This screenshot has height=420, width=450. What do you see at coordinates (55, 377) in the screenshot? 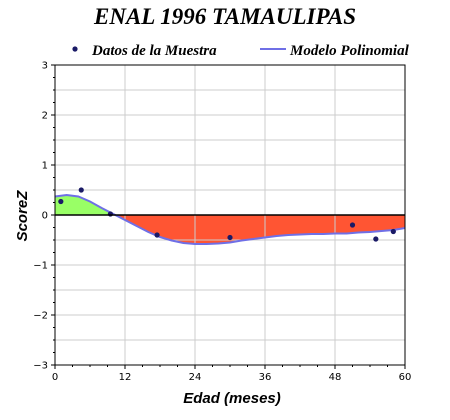
I see `x-tick-label: 0` at bounding box center [55, 377].